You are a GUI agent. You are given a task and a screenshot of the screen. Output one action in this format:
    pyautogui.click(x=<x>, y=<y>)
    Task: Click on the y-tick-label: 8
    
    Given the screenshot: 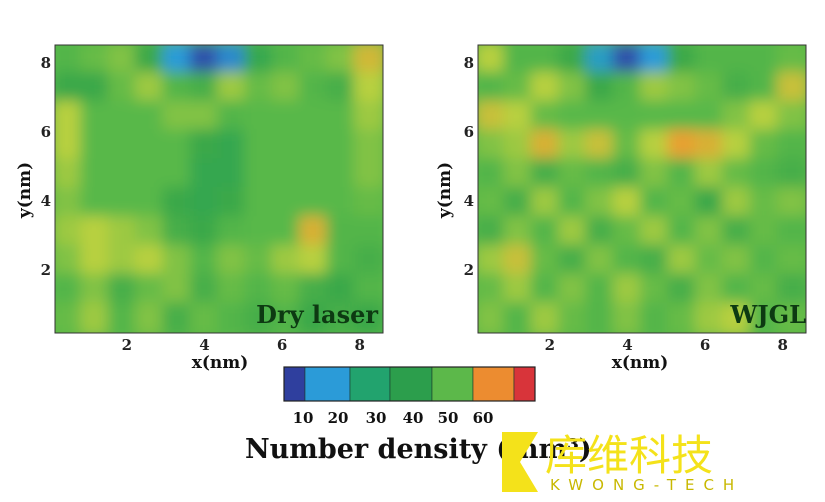 What is the action you would take?
    pyautogui.click(x=469, y=63)
    